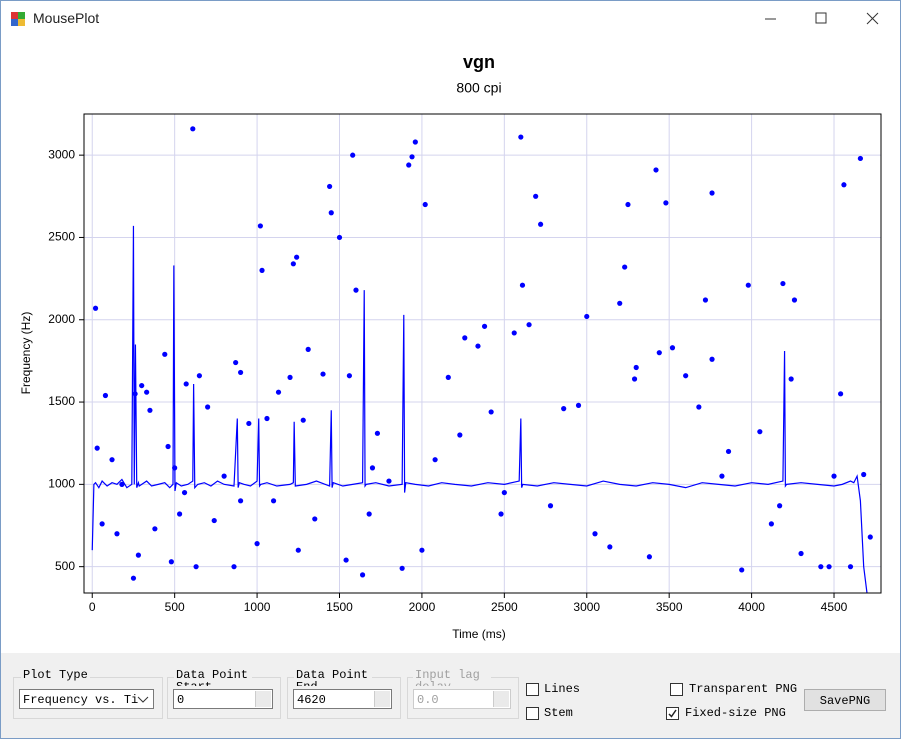 The image size is (901, 739). I want to click on close-button, so click(872, 18).